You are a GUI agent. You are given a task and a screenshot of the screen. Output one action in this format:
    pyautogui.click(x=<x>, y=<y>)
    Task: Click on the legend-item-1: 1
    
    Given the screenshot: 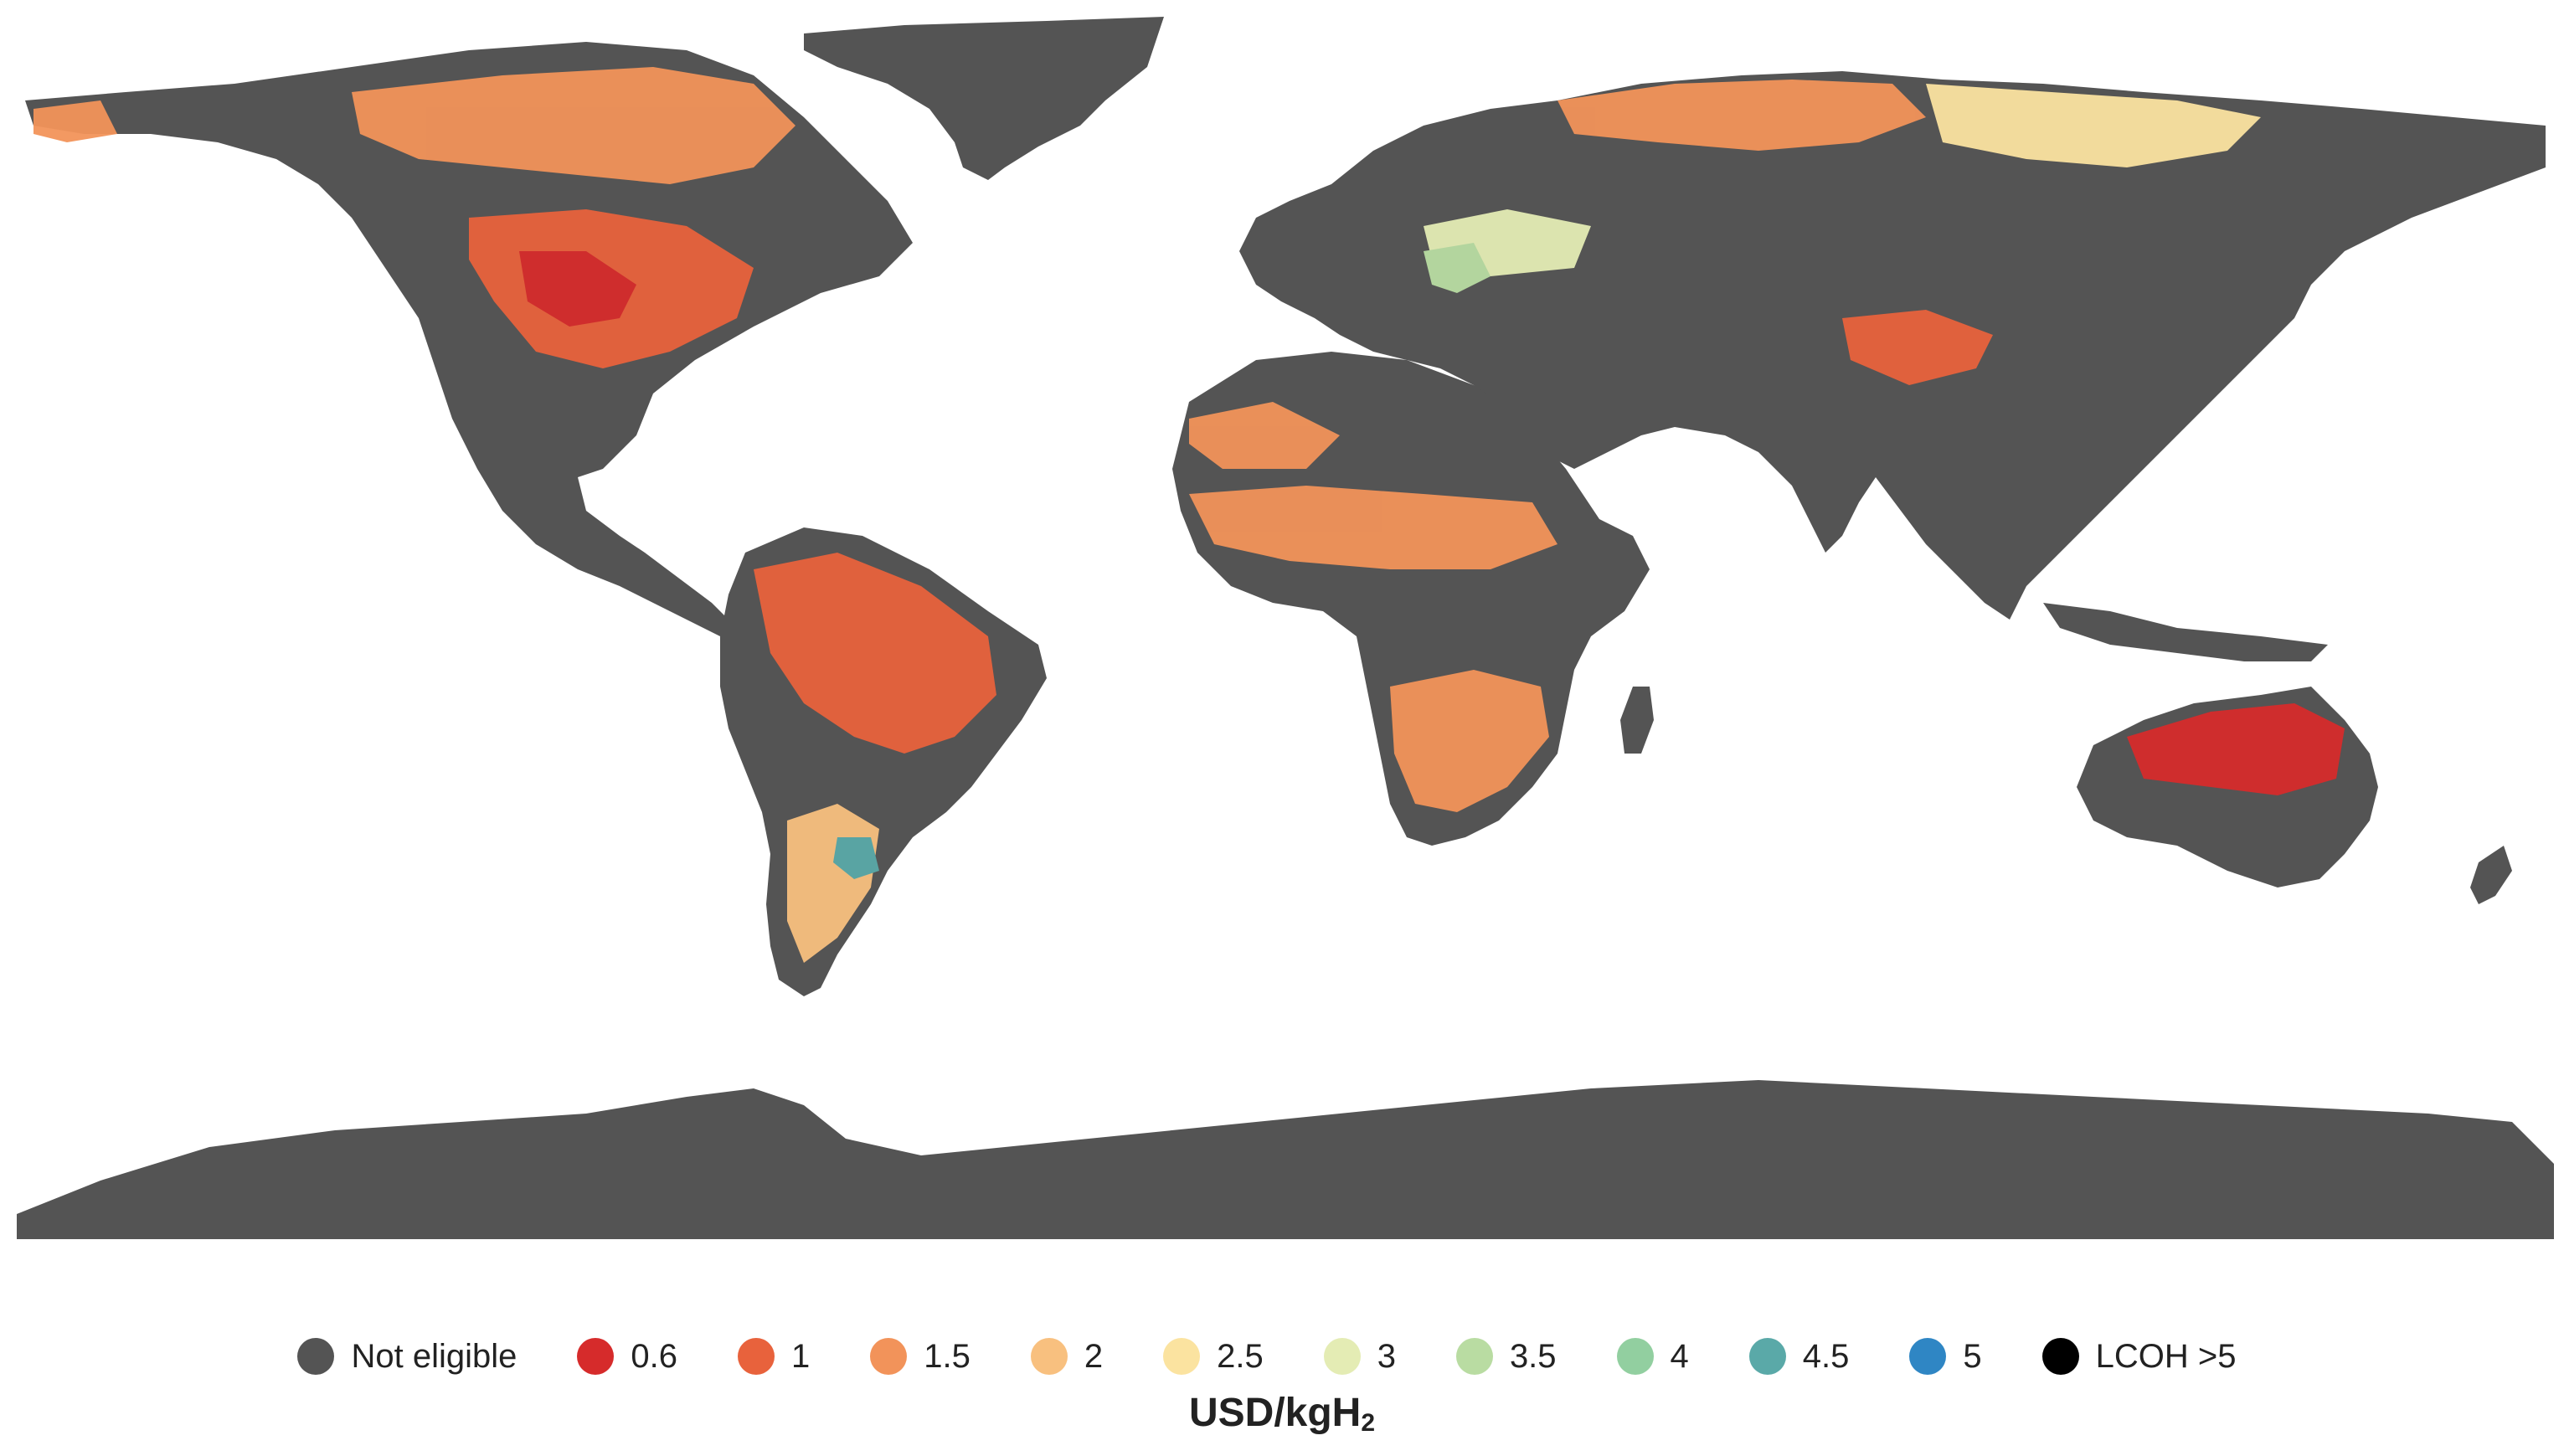 What is the action you would take?
    pyautogui.click(x=774, y=1356)
    